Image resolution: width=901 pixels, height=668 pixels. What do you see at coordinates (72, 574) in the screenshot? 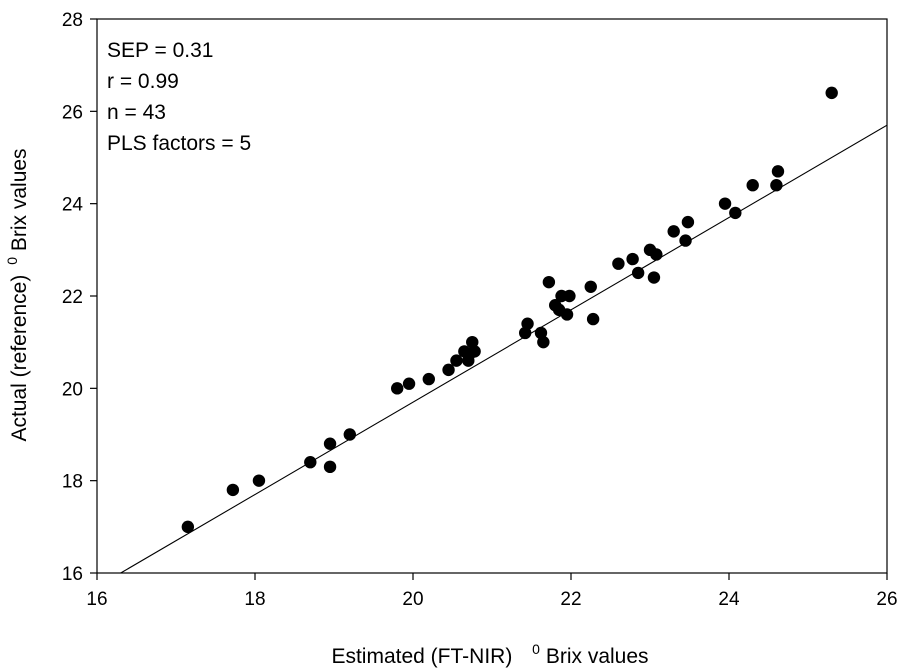
I see `y-tick-label: 16` at bounding box center [72, 574].